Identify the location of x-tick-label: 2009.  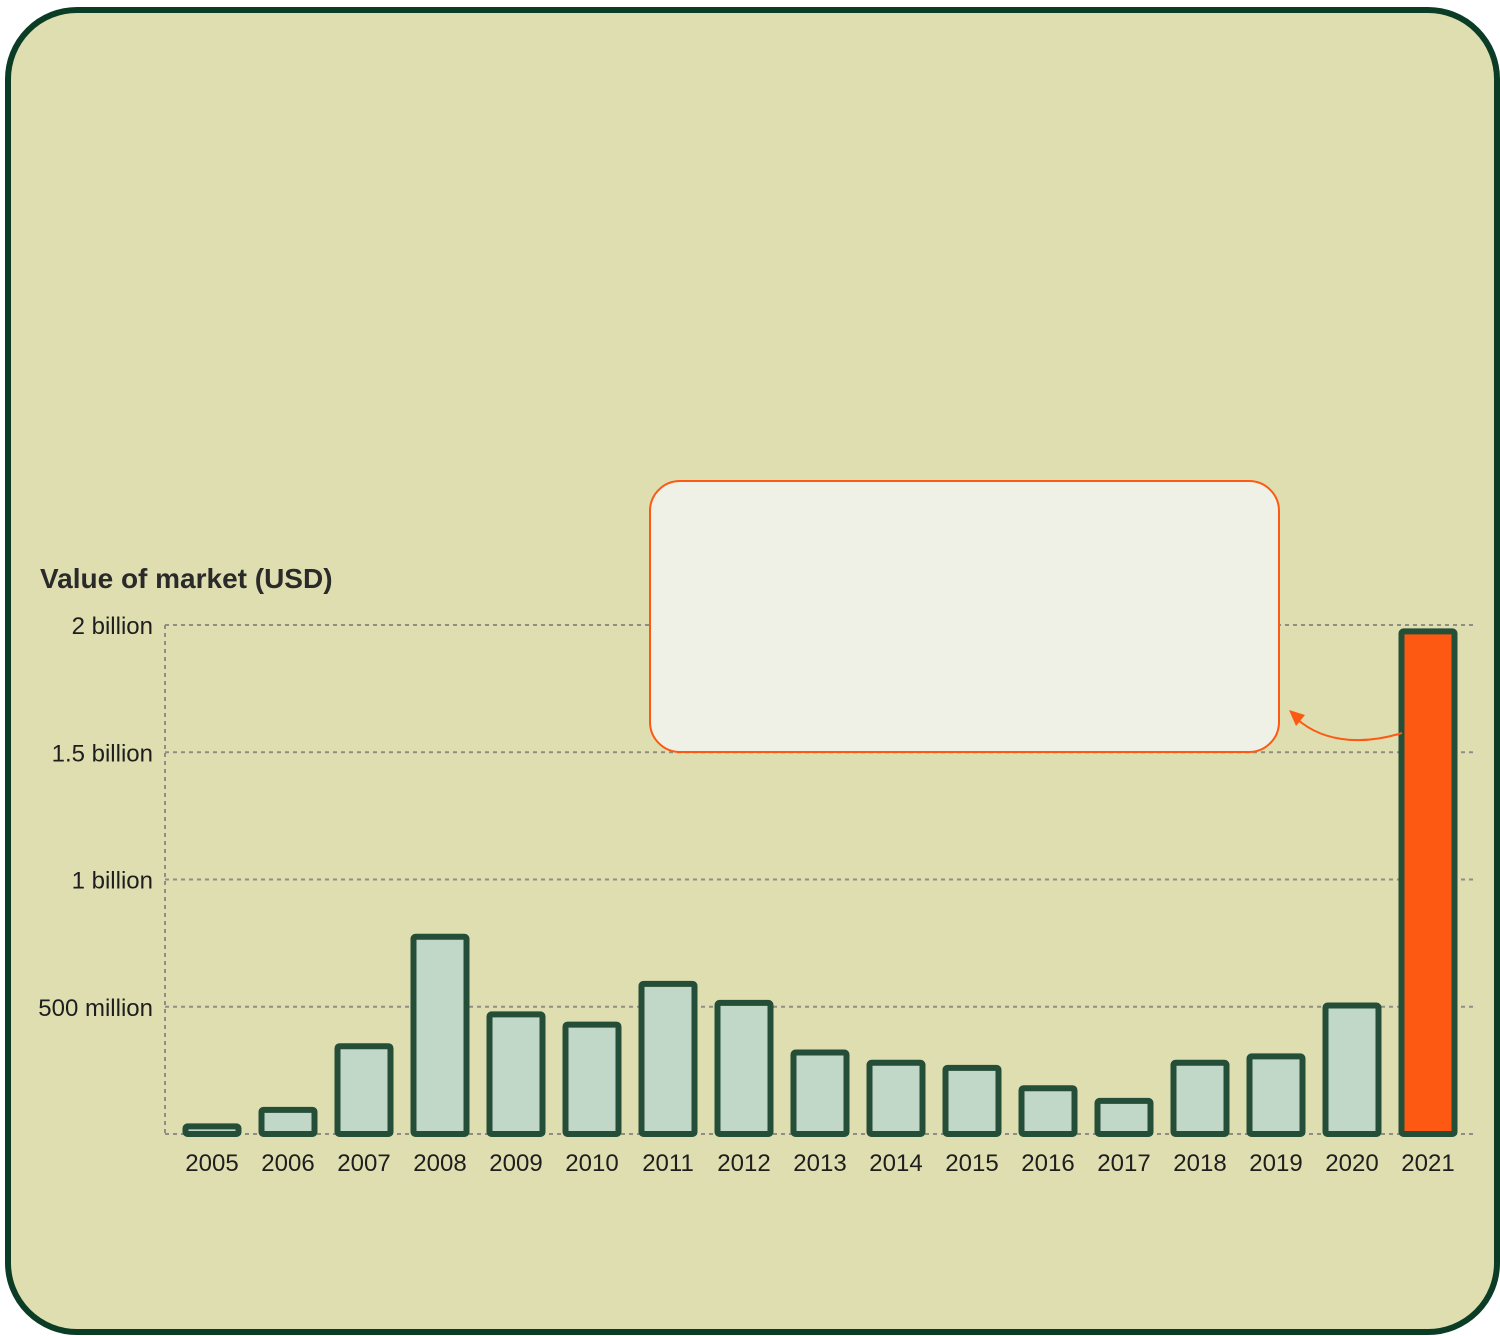
(515, 1163).